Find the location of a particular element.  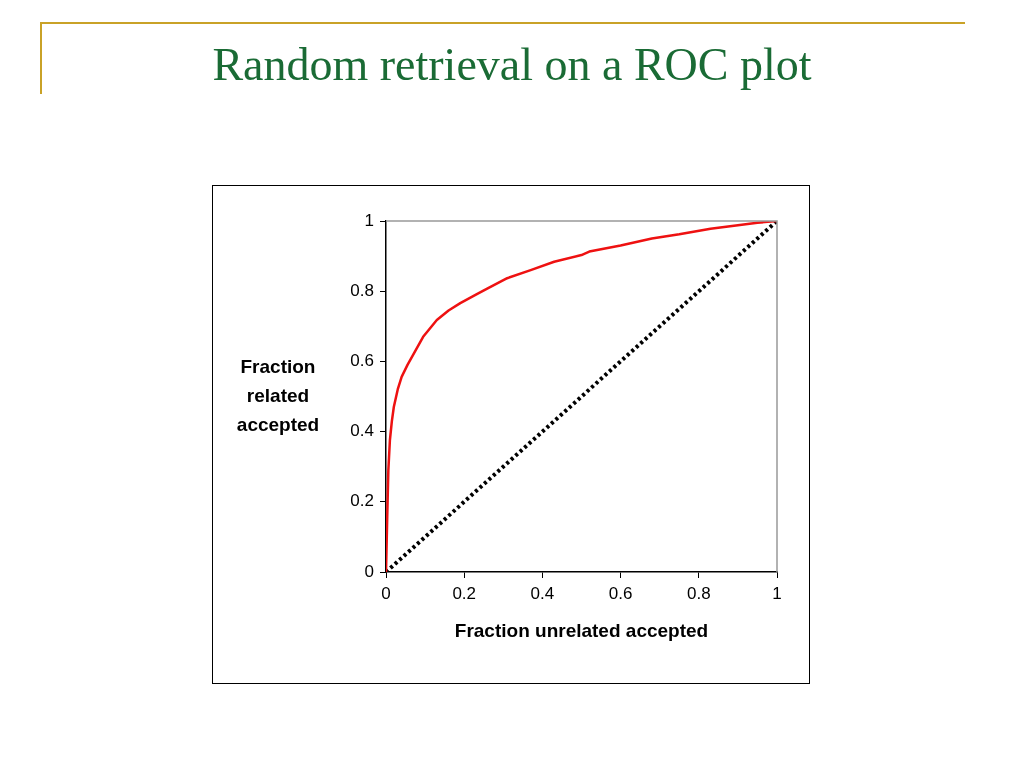

chart-title: Random retrieval on a ROC plot is located at coordinates (512, 64).